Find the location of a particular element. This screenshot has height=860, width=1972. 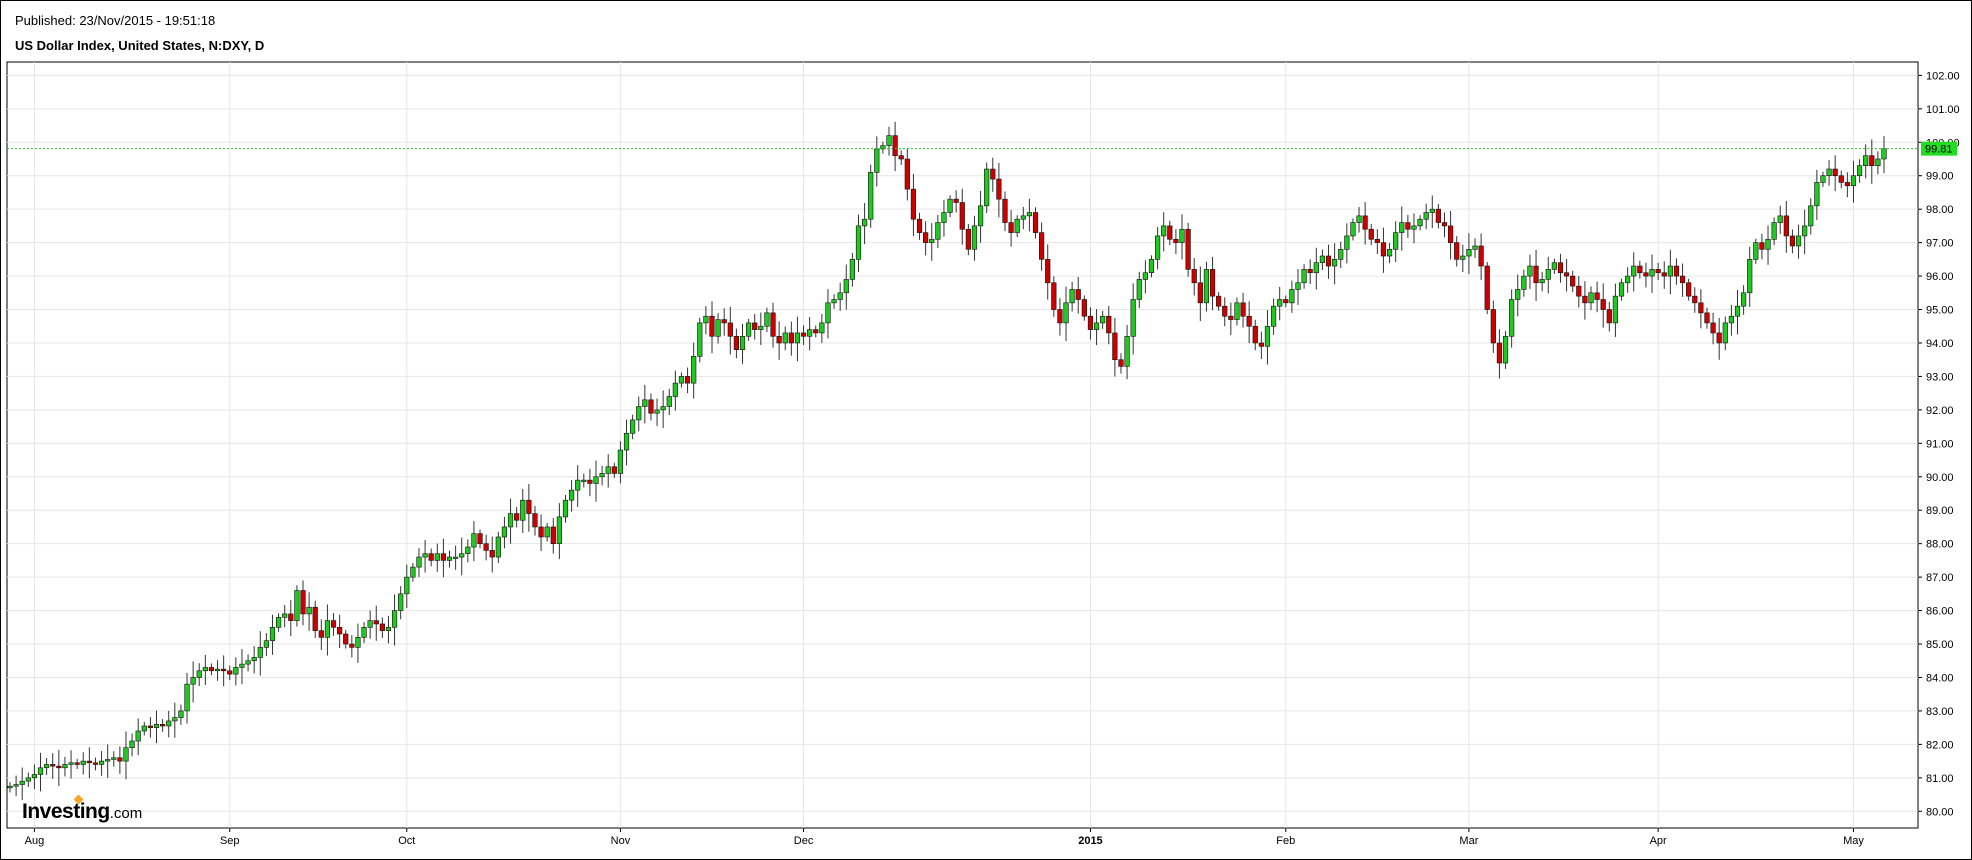

y-tick-label: 95.00 is located at coordinates (1940, 311).